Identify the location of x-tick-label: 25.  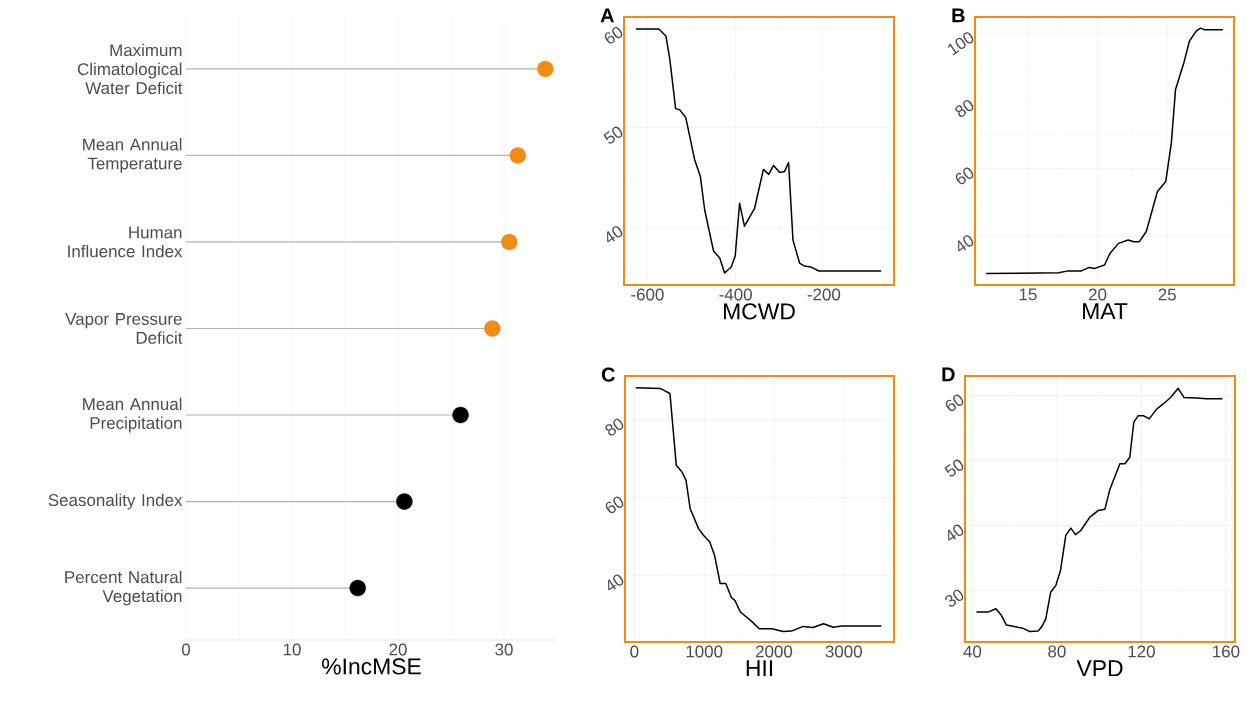
(1167, 294).